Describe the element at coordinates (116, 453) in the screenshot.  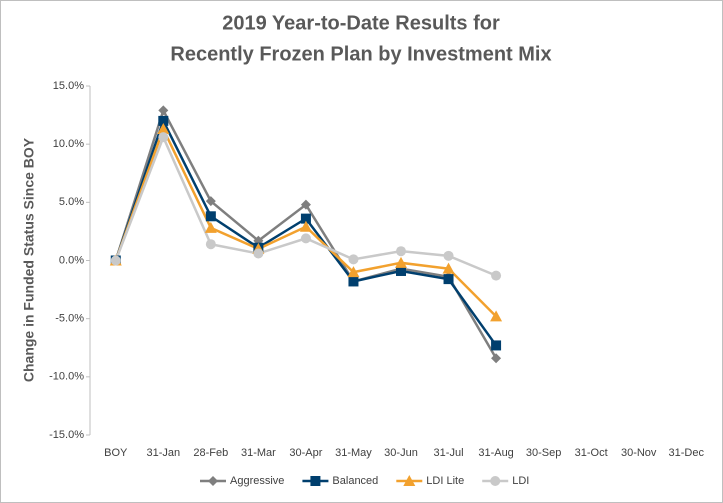
I see `x-tick-label: BOY` at that location.